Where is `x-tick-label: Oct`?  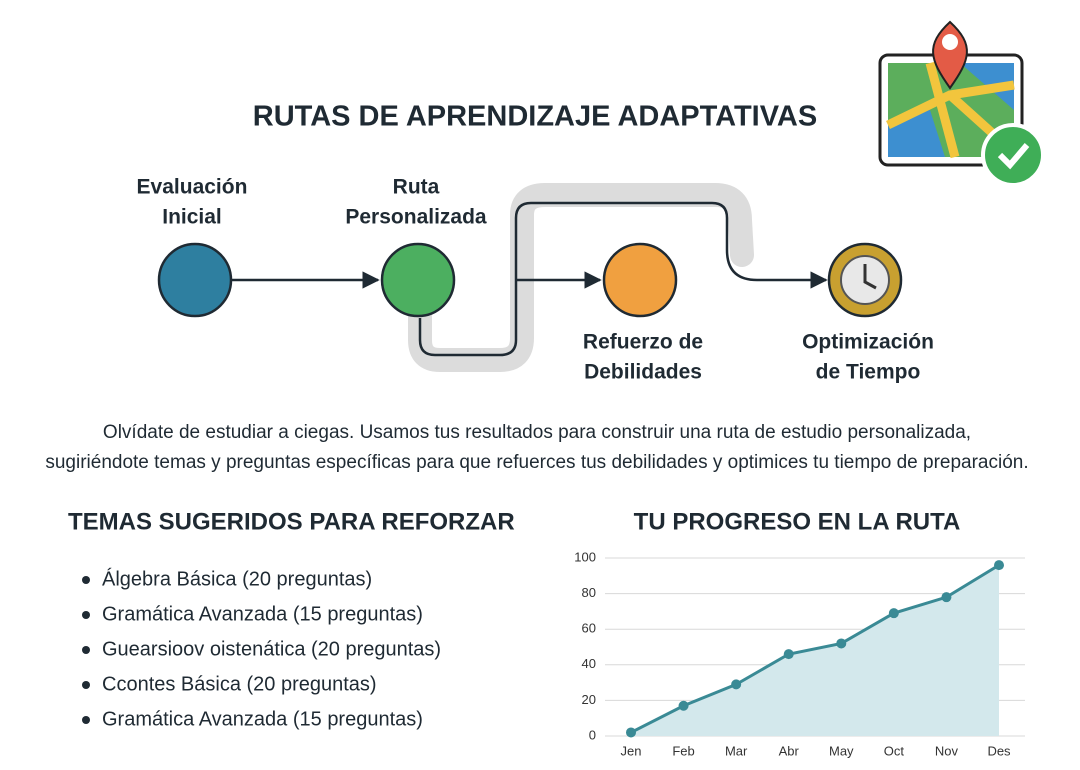
x-tick-label: Oct is located at coordinates (894, 750).